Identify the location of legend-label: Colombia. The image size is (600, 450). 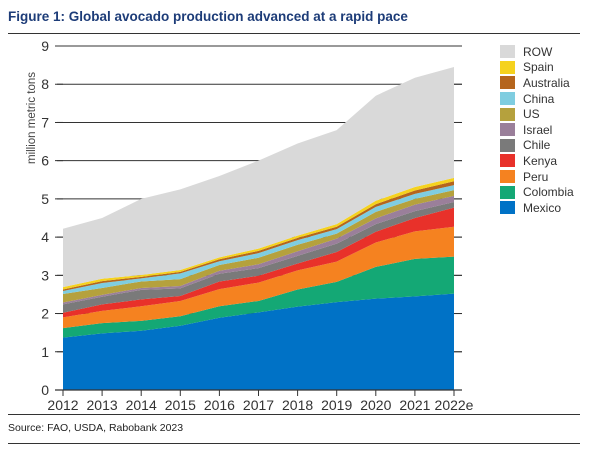
(548, 192).